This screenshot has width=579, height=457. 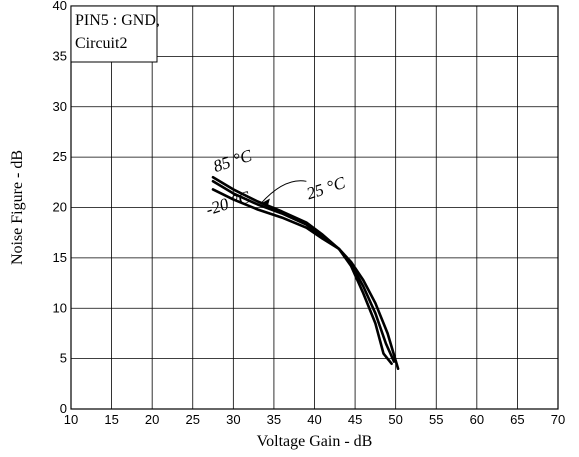 What do you see at coordinates (233, 419) in the screenshot?
I see `x-tick-label: 30` at bounding box center [233, 419].